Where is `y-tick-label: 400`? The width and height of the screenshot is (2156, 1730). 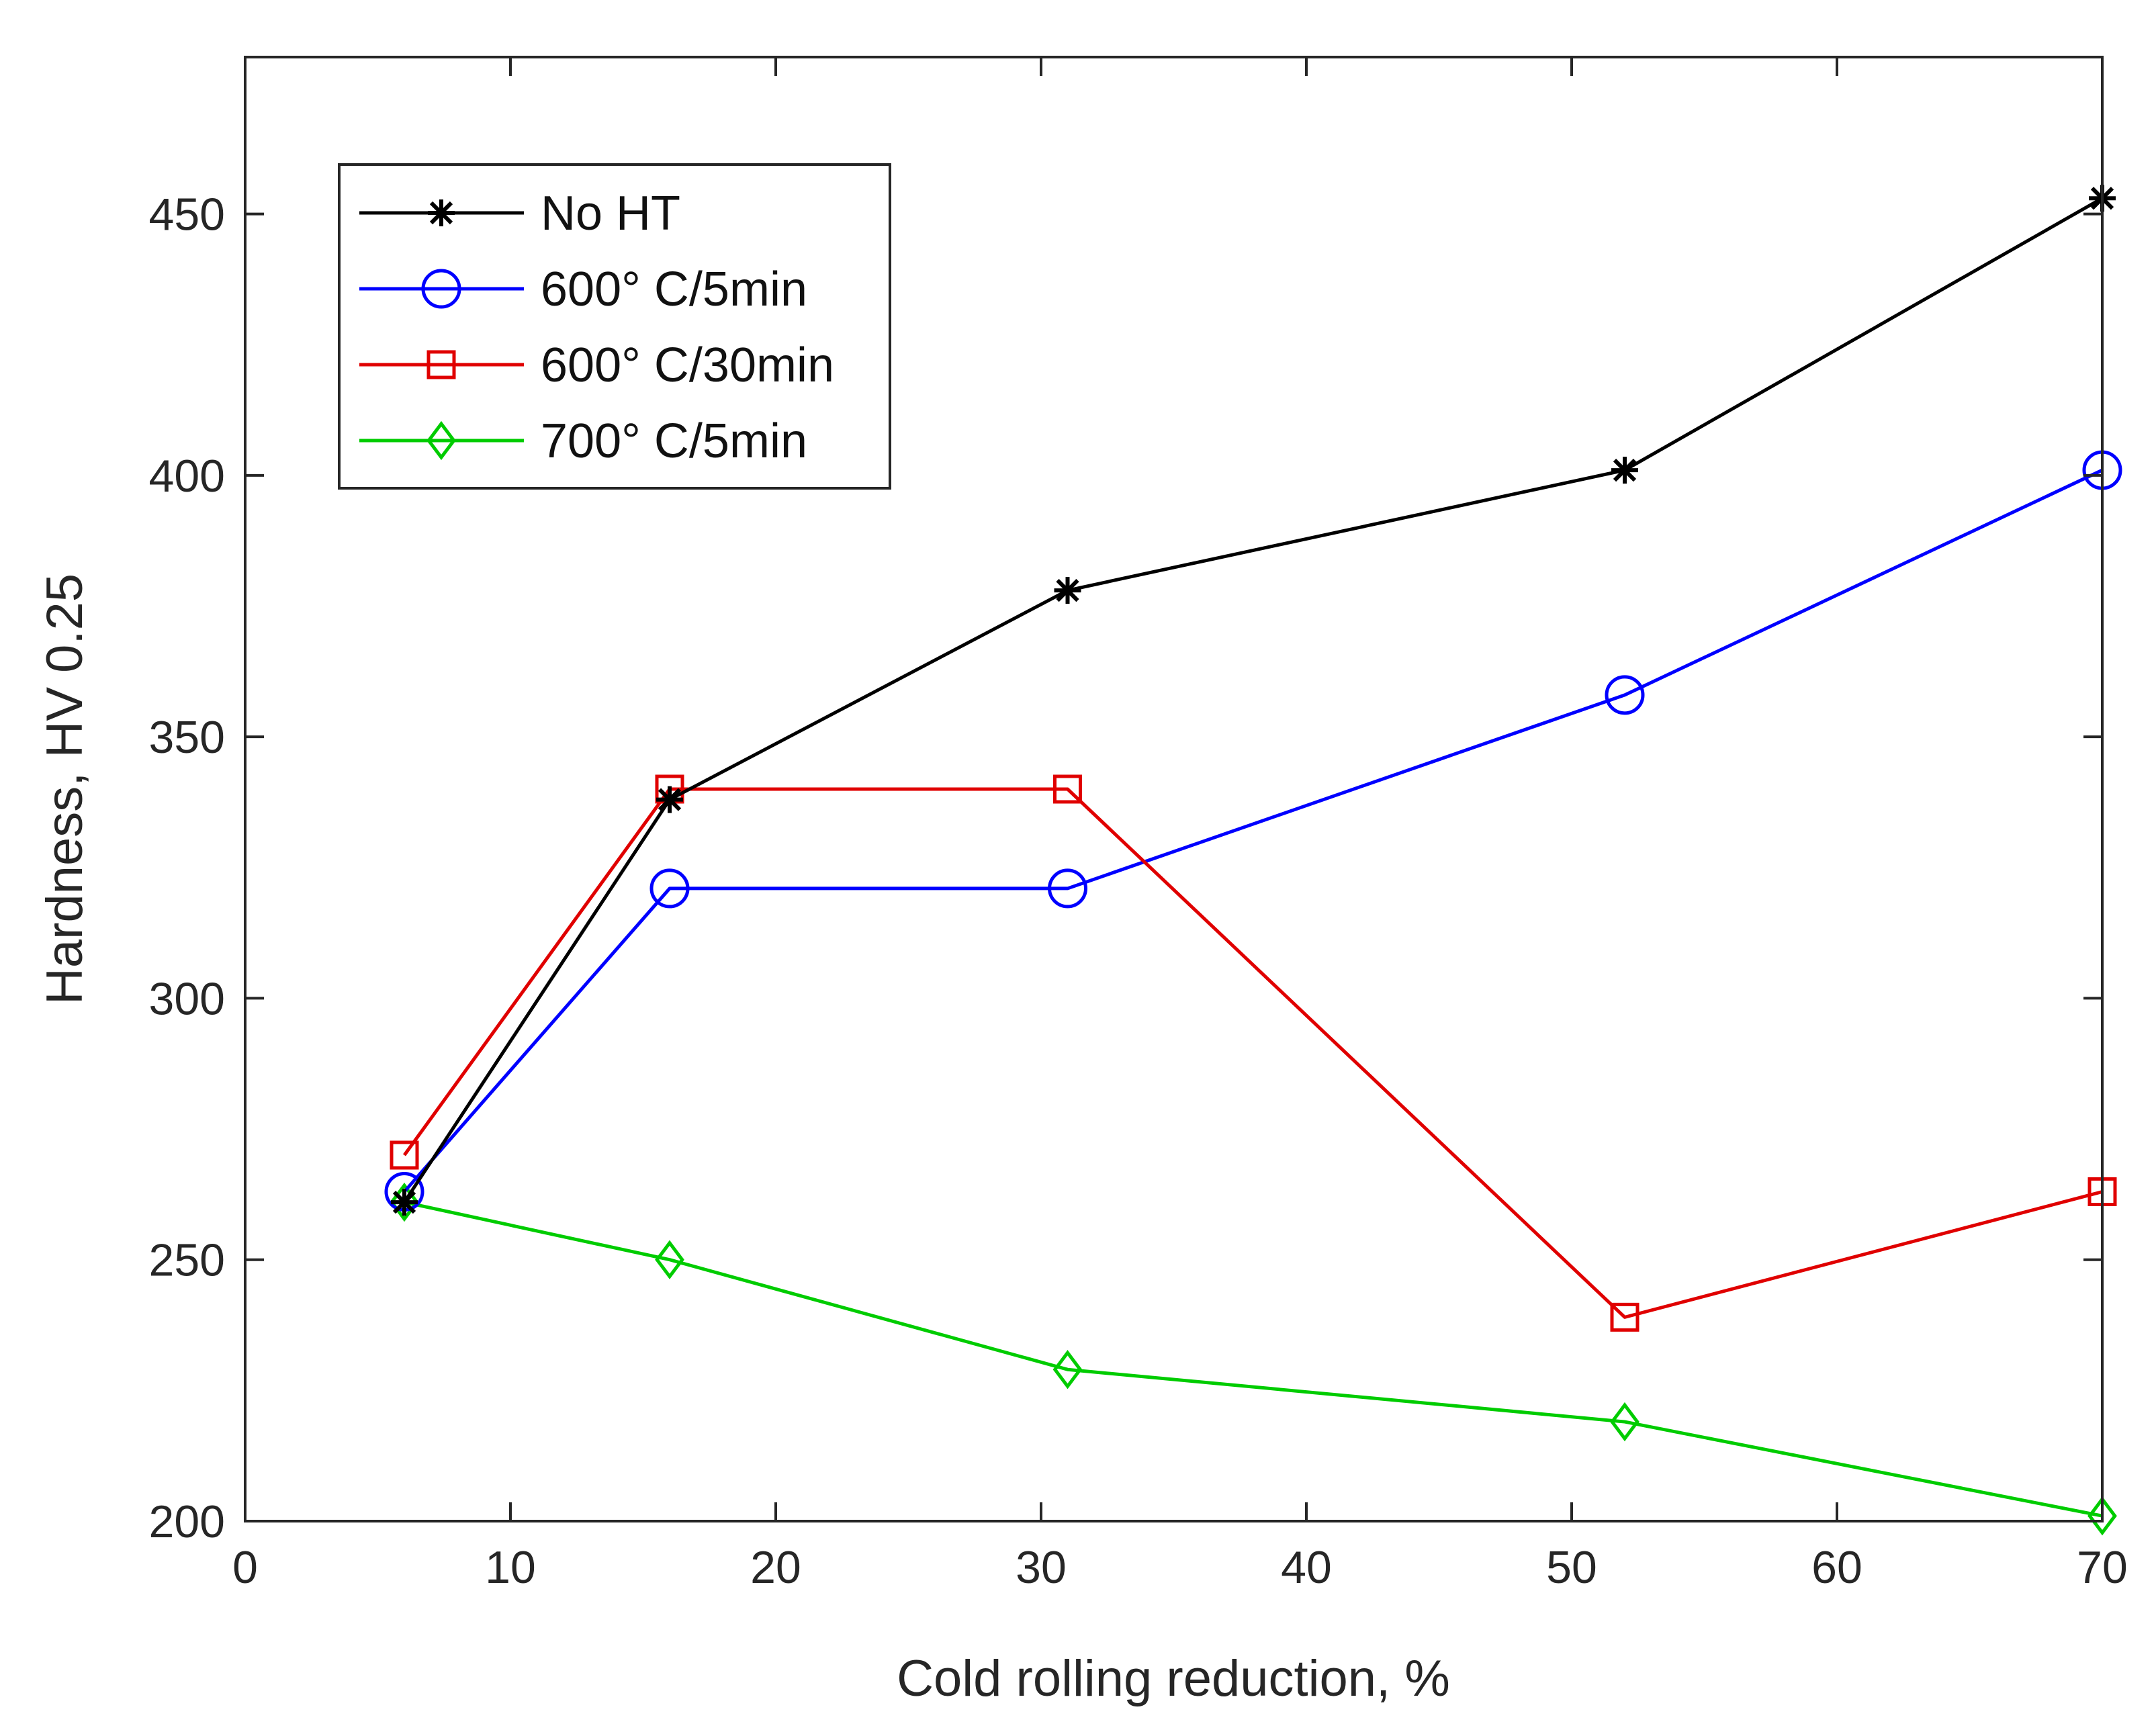 y-tick-label: 400 is located at coordinates (187, 476).